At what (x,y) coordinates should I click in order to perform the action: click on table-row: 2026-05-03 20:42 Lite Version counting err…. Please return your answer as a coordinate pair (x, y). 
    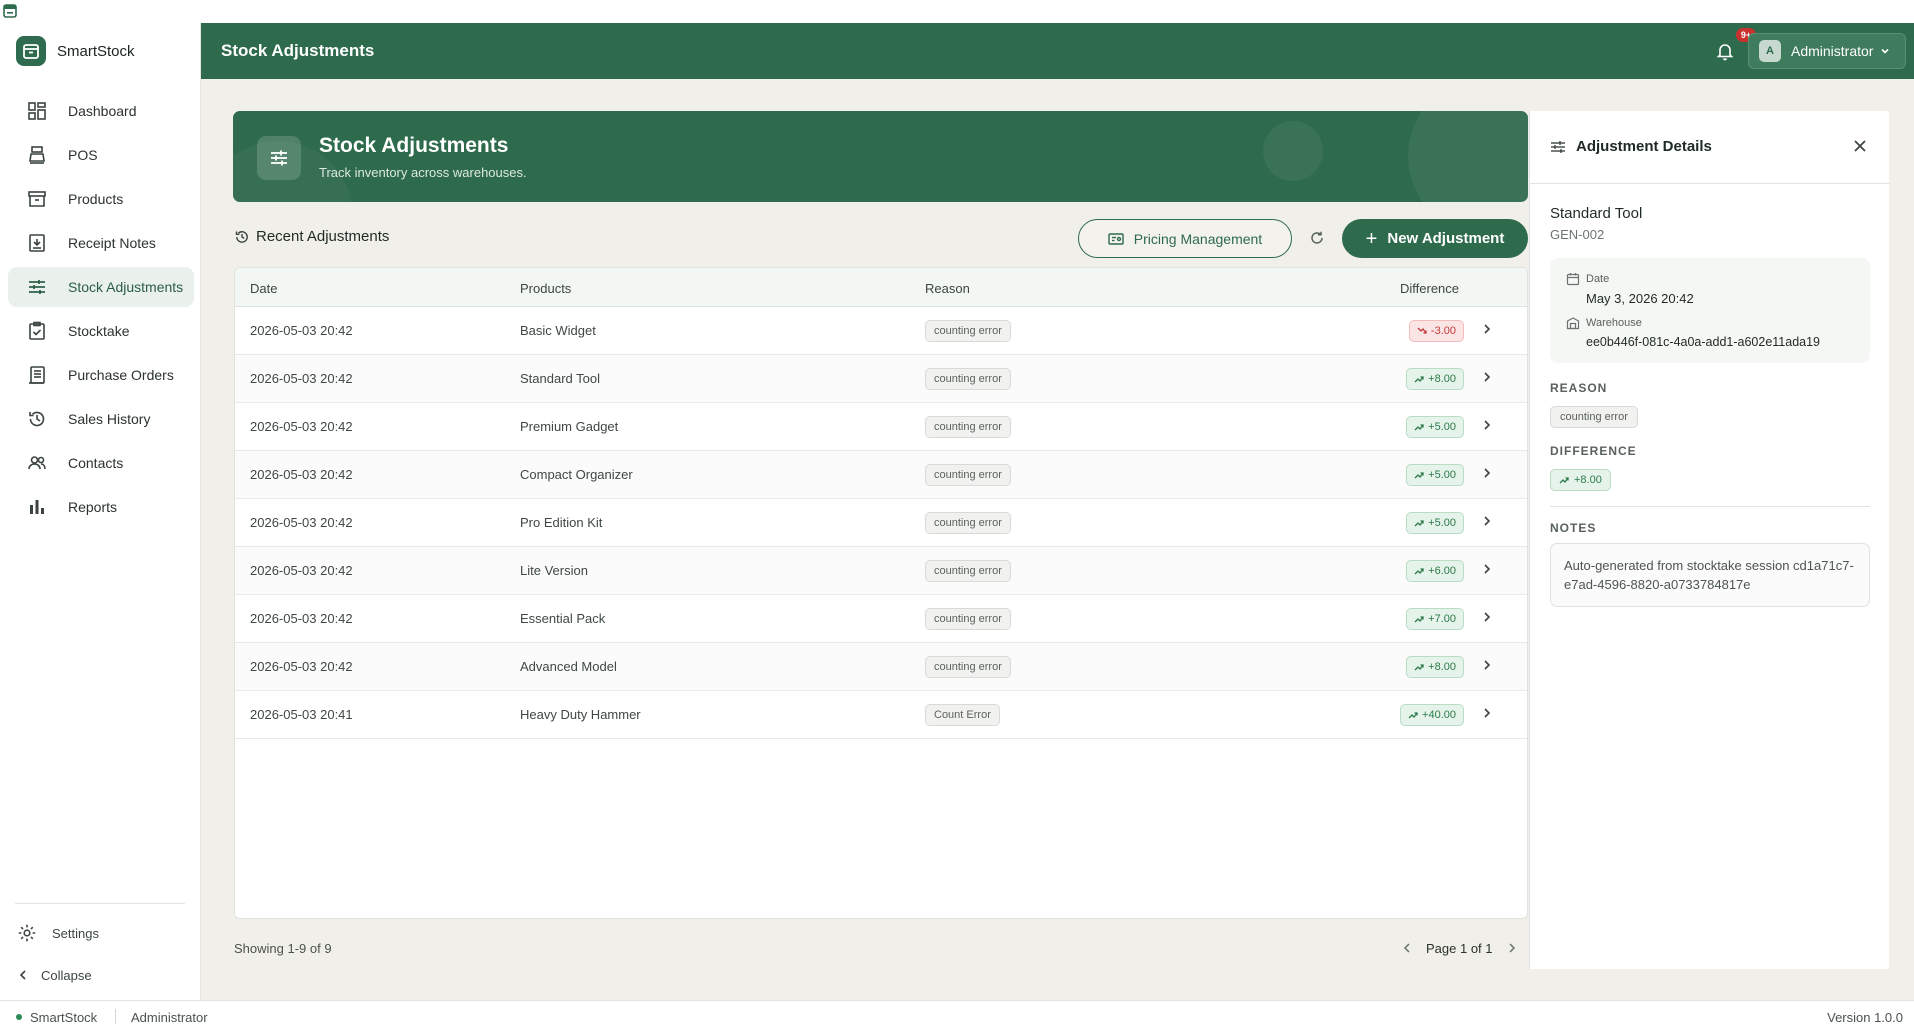
    Looking at the image, I should click on (881, 571).